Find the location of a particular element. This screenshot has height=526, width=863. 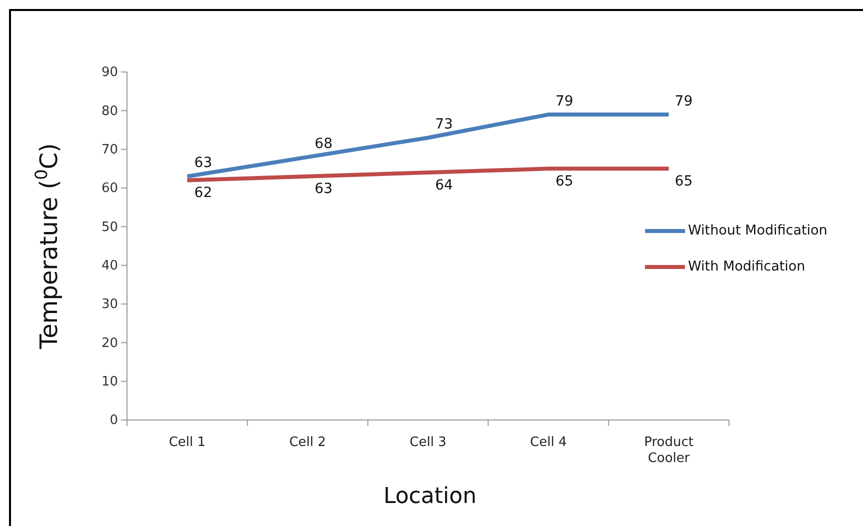

x-tick-label: Cell 2 is located at coordinates (307, 442).